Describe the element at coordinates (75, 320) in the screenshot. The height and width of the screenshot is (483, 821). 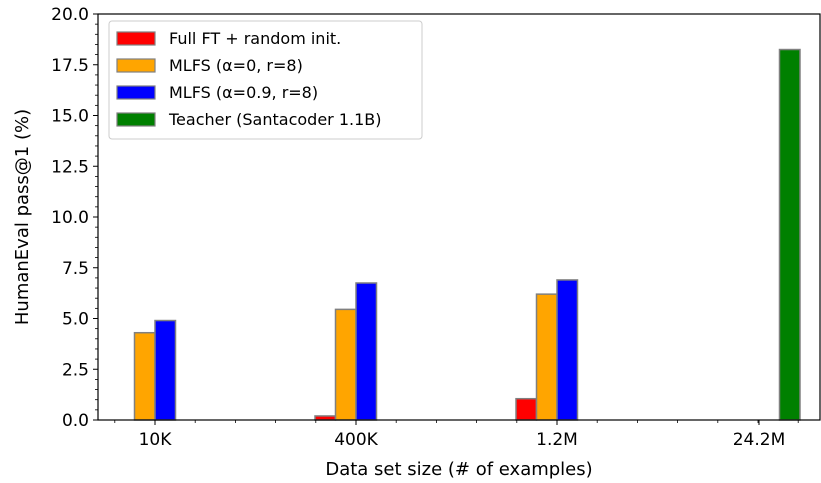
I see `y-tick-label: 5.0` at that location.